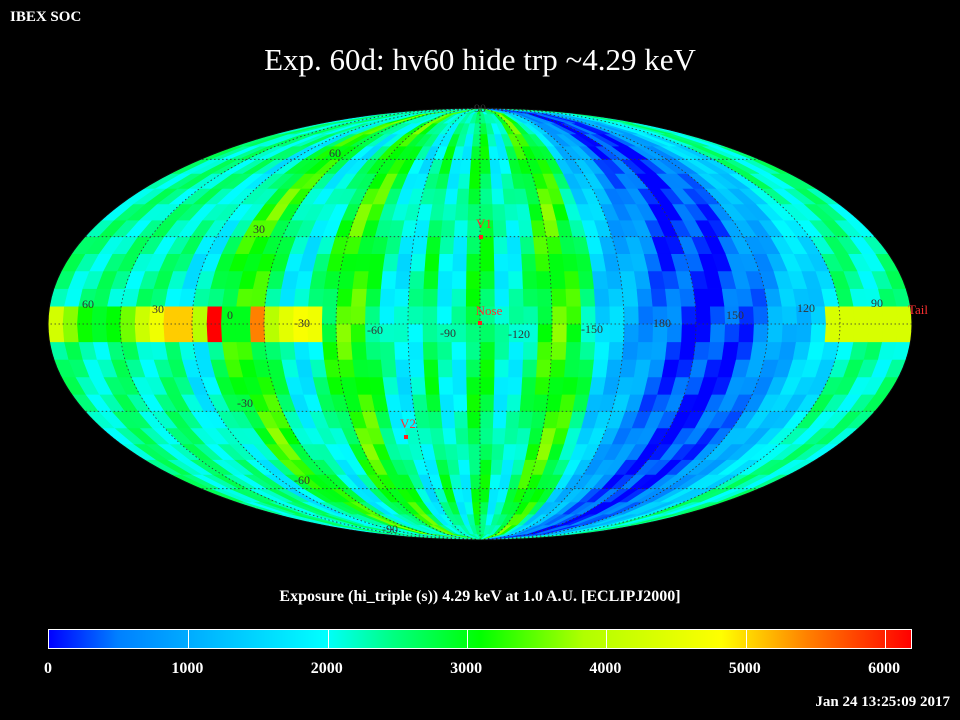 Image resolution: width=960 pixels, height=720 pixels. Describe the element at coordinates (158, 309) in the screenshot. I see `longitude-label: 30` at that location.